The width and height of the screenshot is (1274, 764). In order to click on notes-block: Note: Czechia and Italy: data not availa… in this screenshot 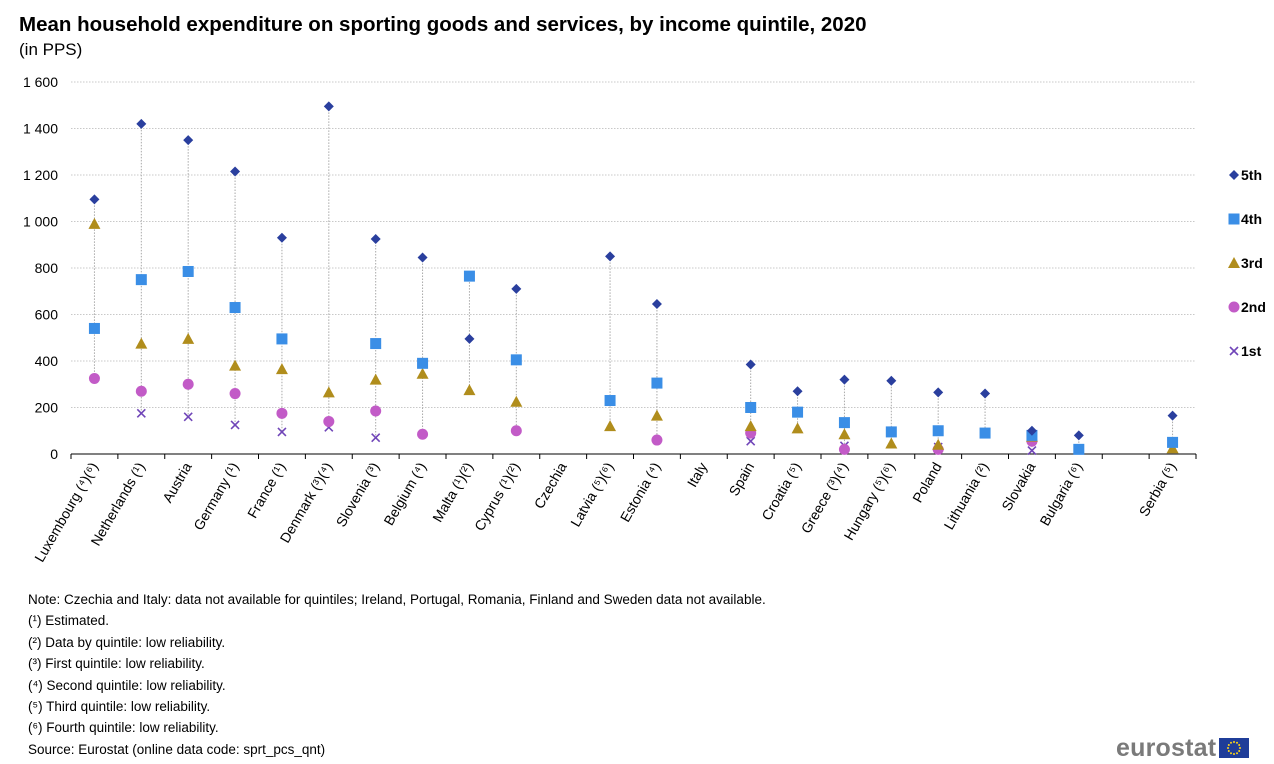, I will do `click(397, 674)`.